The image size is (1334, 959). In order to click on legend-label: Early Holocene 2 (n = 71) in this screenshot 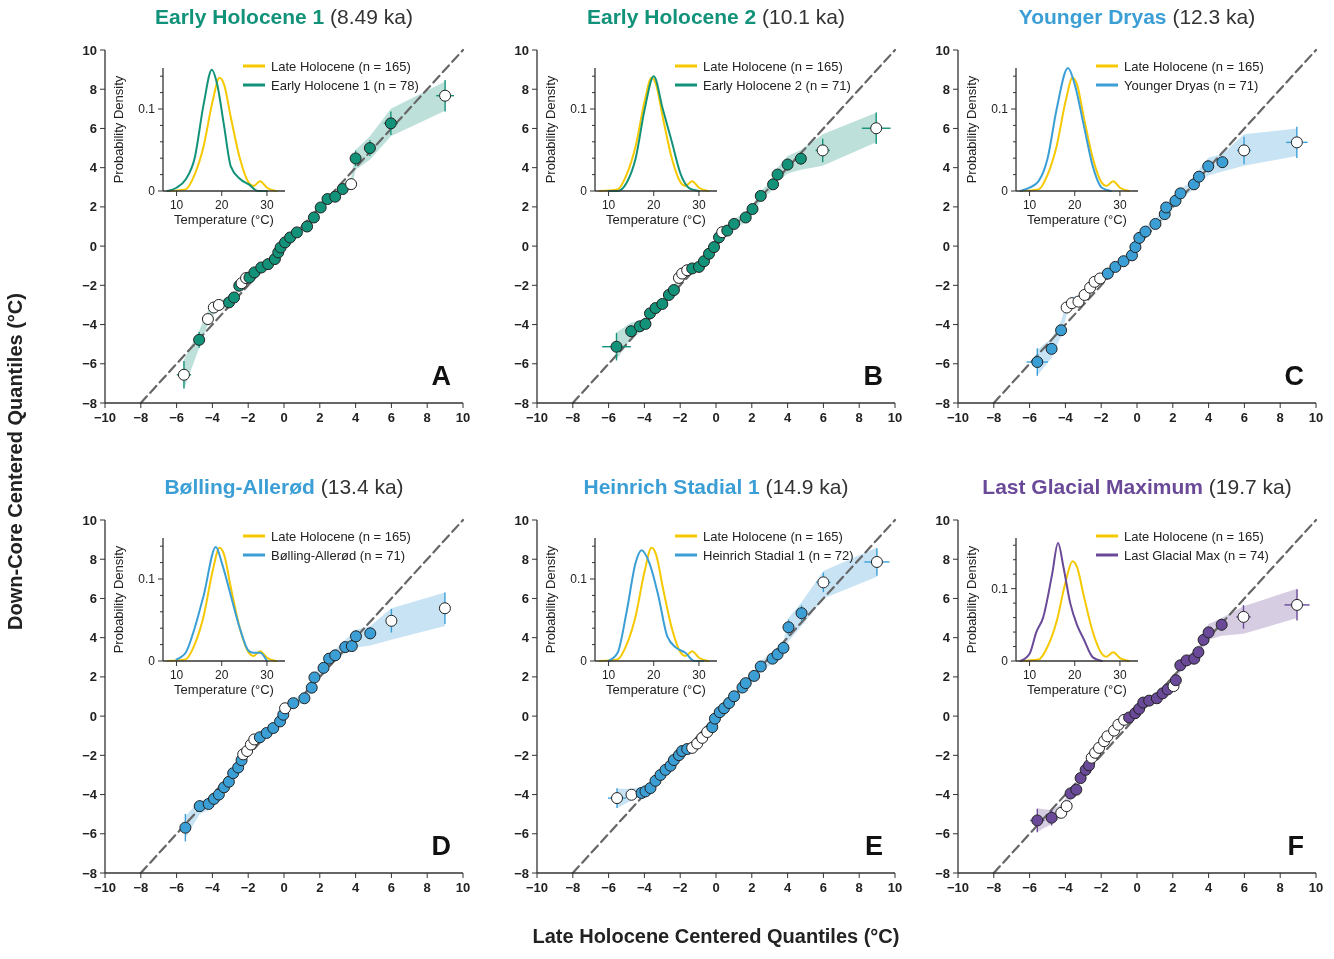, I will do `click(777, 85)`.